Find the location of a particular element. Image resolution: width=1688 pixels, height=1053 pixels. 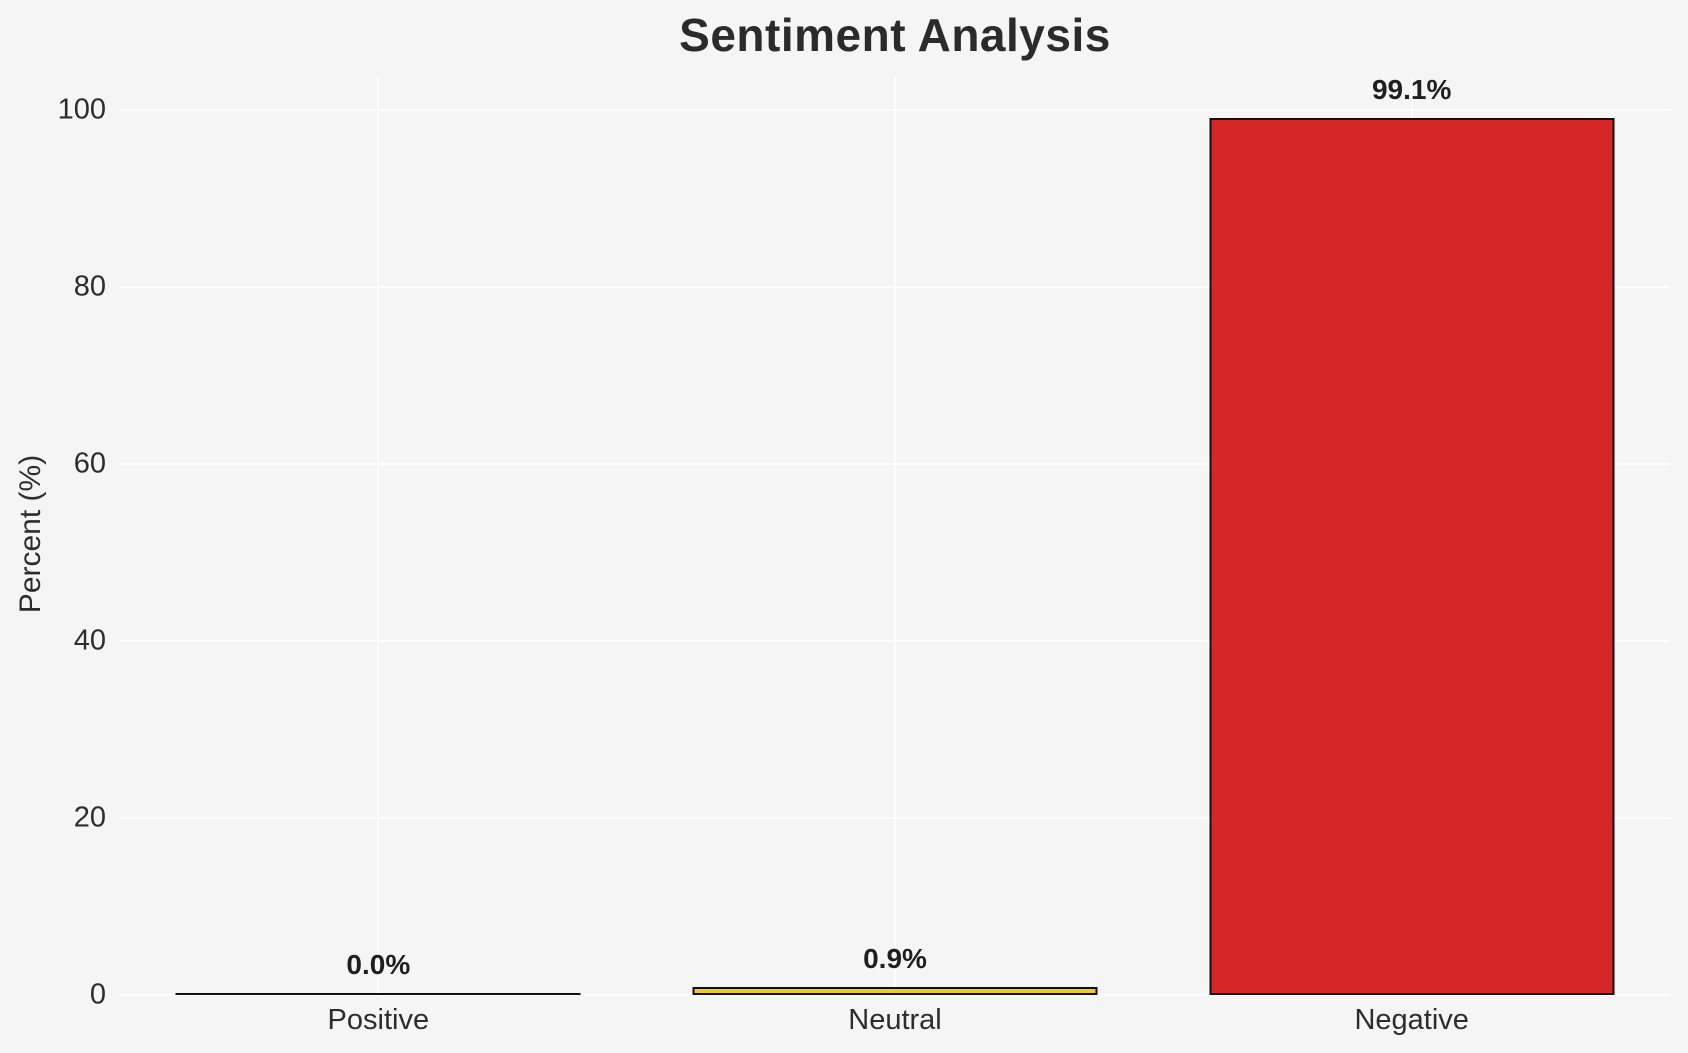

x-tick-label-neutral: Neutral is located at coordinates (895, 1020).